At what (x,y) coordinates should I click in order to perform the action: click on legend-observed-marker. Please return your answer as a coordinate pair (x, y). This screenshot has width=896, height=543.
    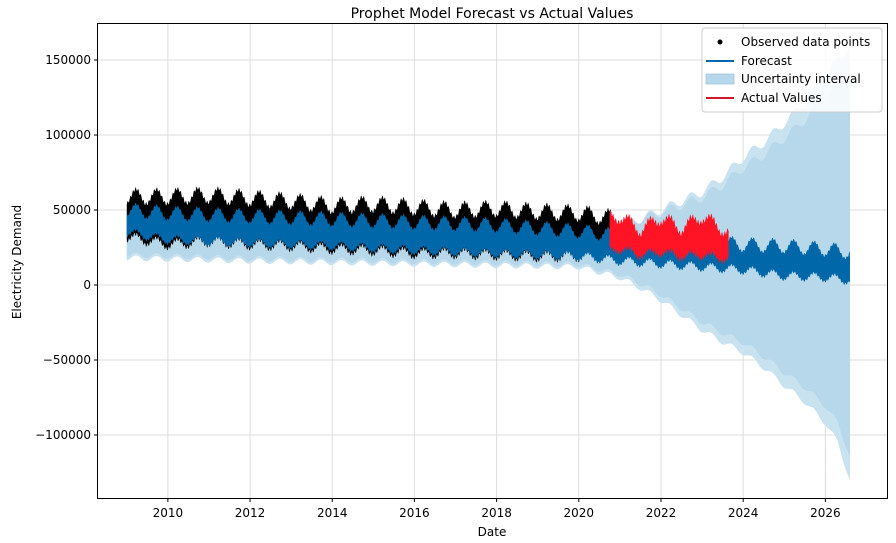
    Looking at the image, I should click on (720, 42).